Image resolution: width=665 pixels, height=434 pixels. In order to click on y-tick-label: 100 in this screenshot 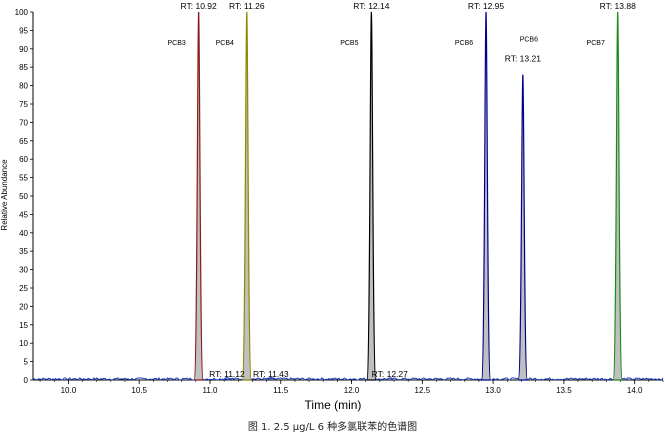, I will do `click(22, 12)`.